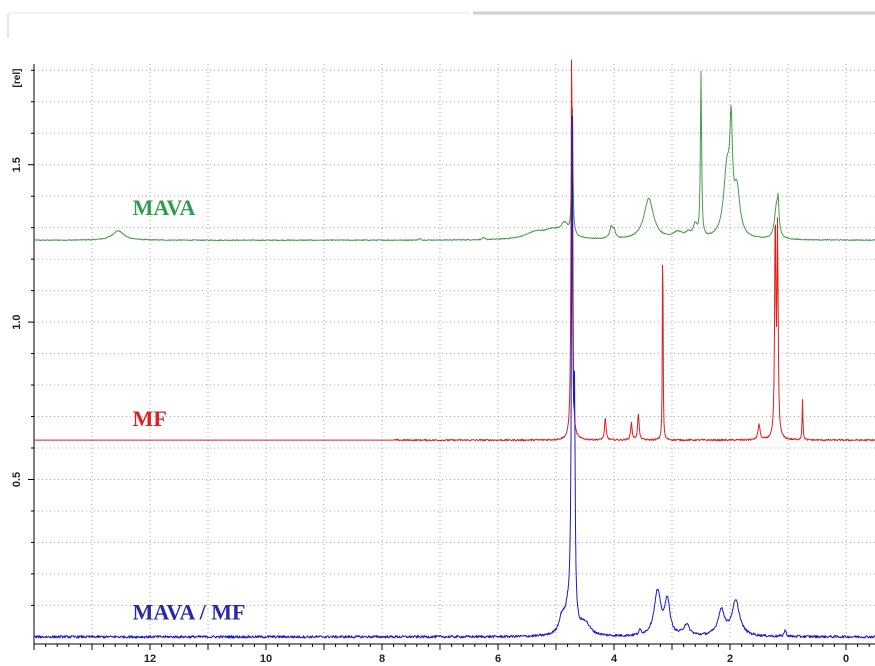  What do you see at coordinates (17, 78) in the screenshot?
I see `y-unit-label: [rel]` at bounding box center [17, 78].